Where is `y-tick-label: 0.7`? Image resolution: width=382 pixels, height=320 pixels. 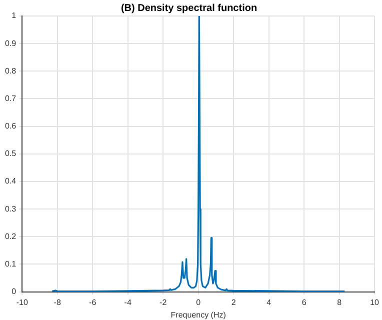 y-tick-label: 0.7 is located at coordinates (10, 98).